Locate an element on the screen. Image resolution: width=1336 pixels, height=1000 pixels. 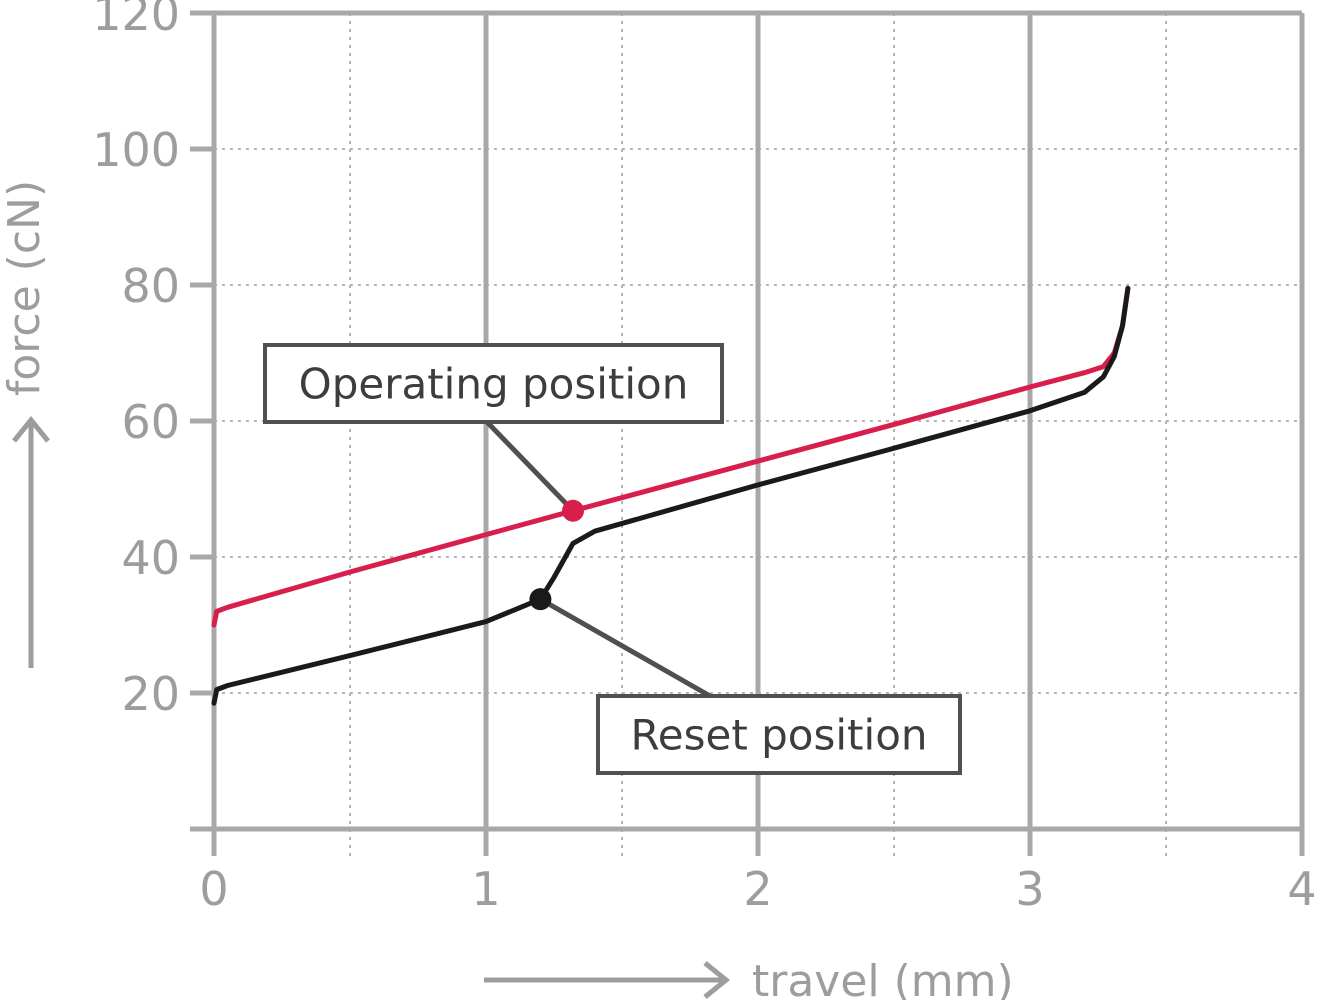
x-axis-label: travel (mm) is located at coordinates (883, 978).